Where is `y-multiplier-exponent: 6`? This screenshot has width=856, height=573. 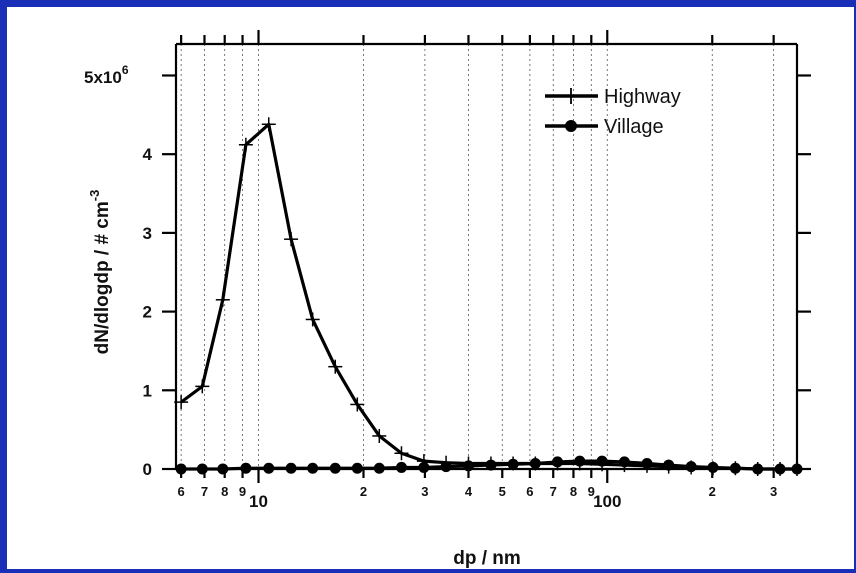 y-multiplier-exponent: 6 is located at coordinates (125, 70).